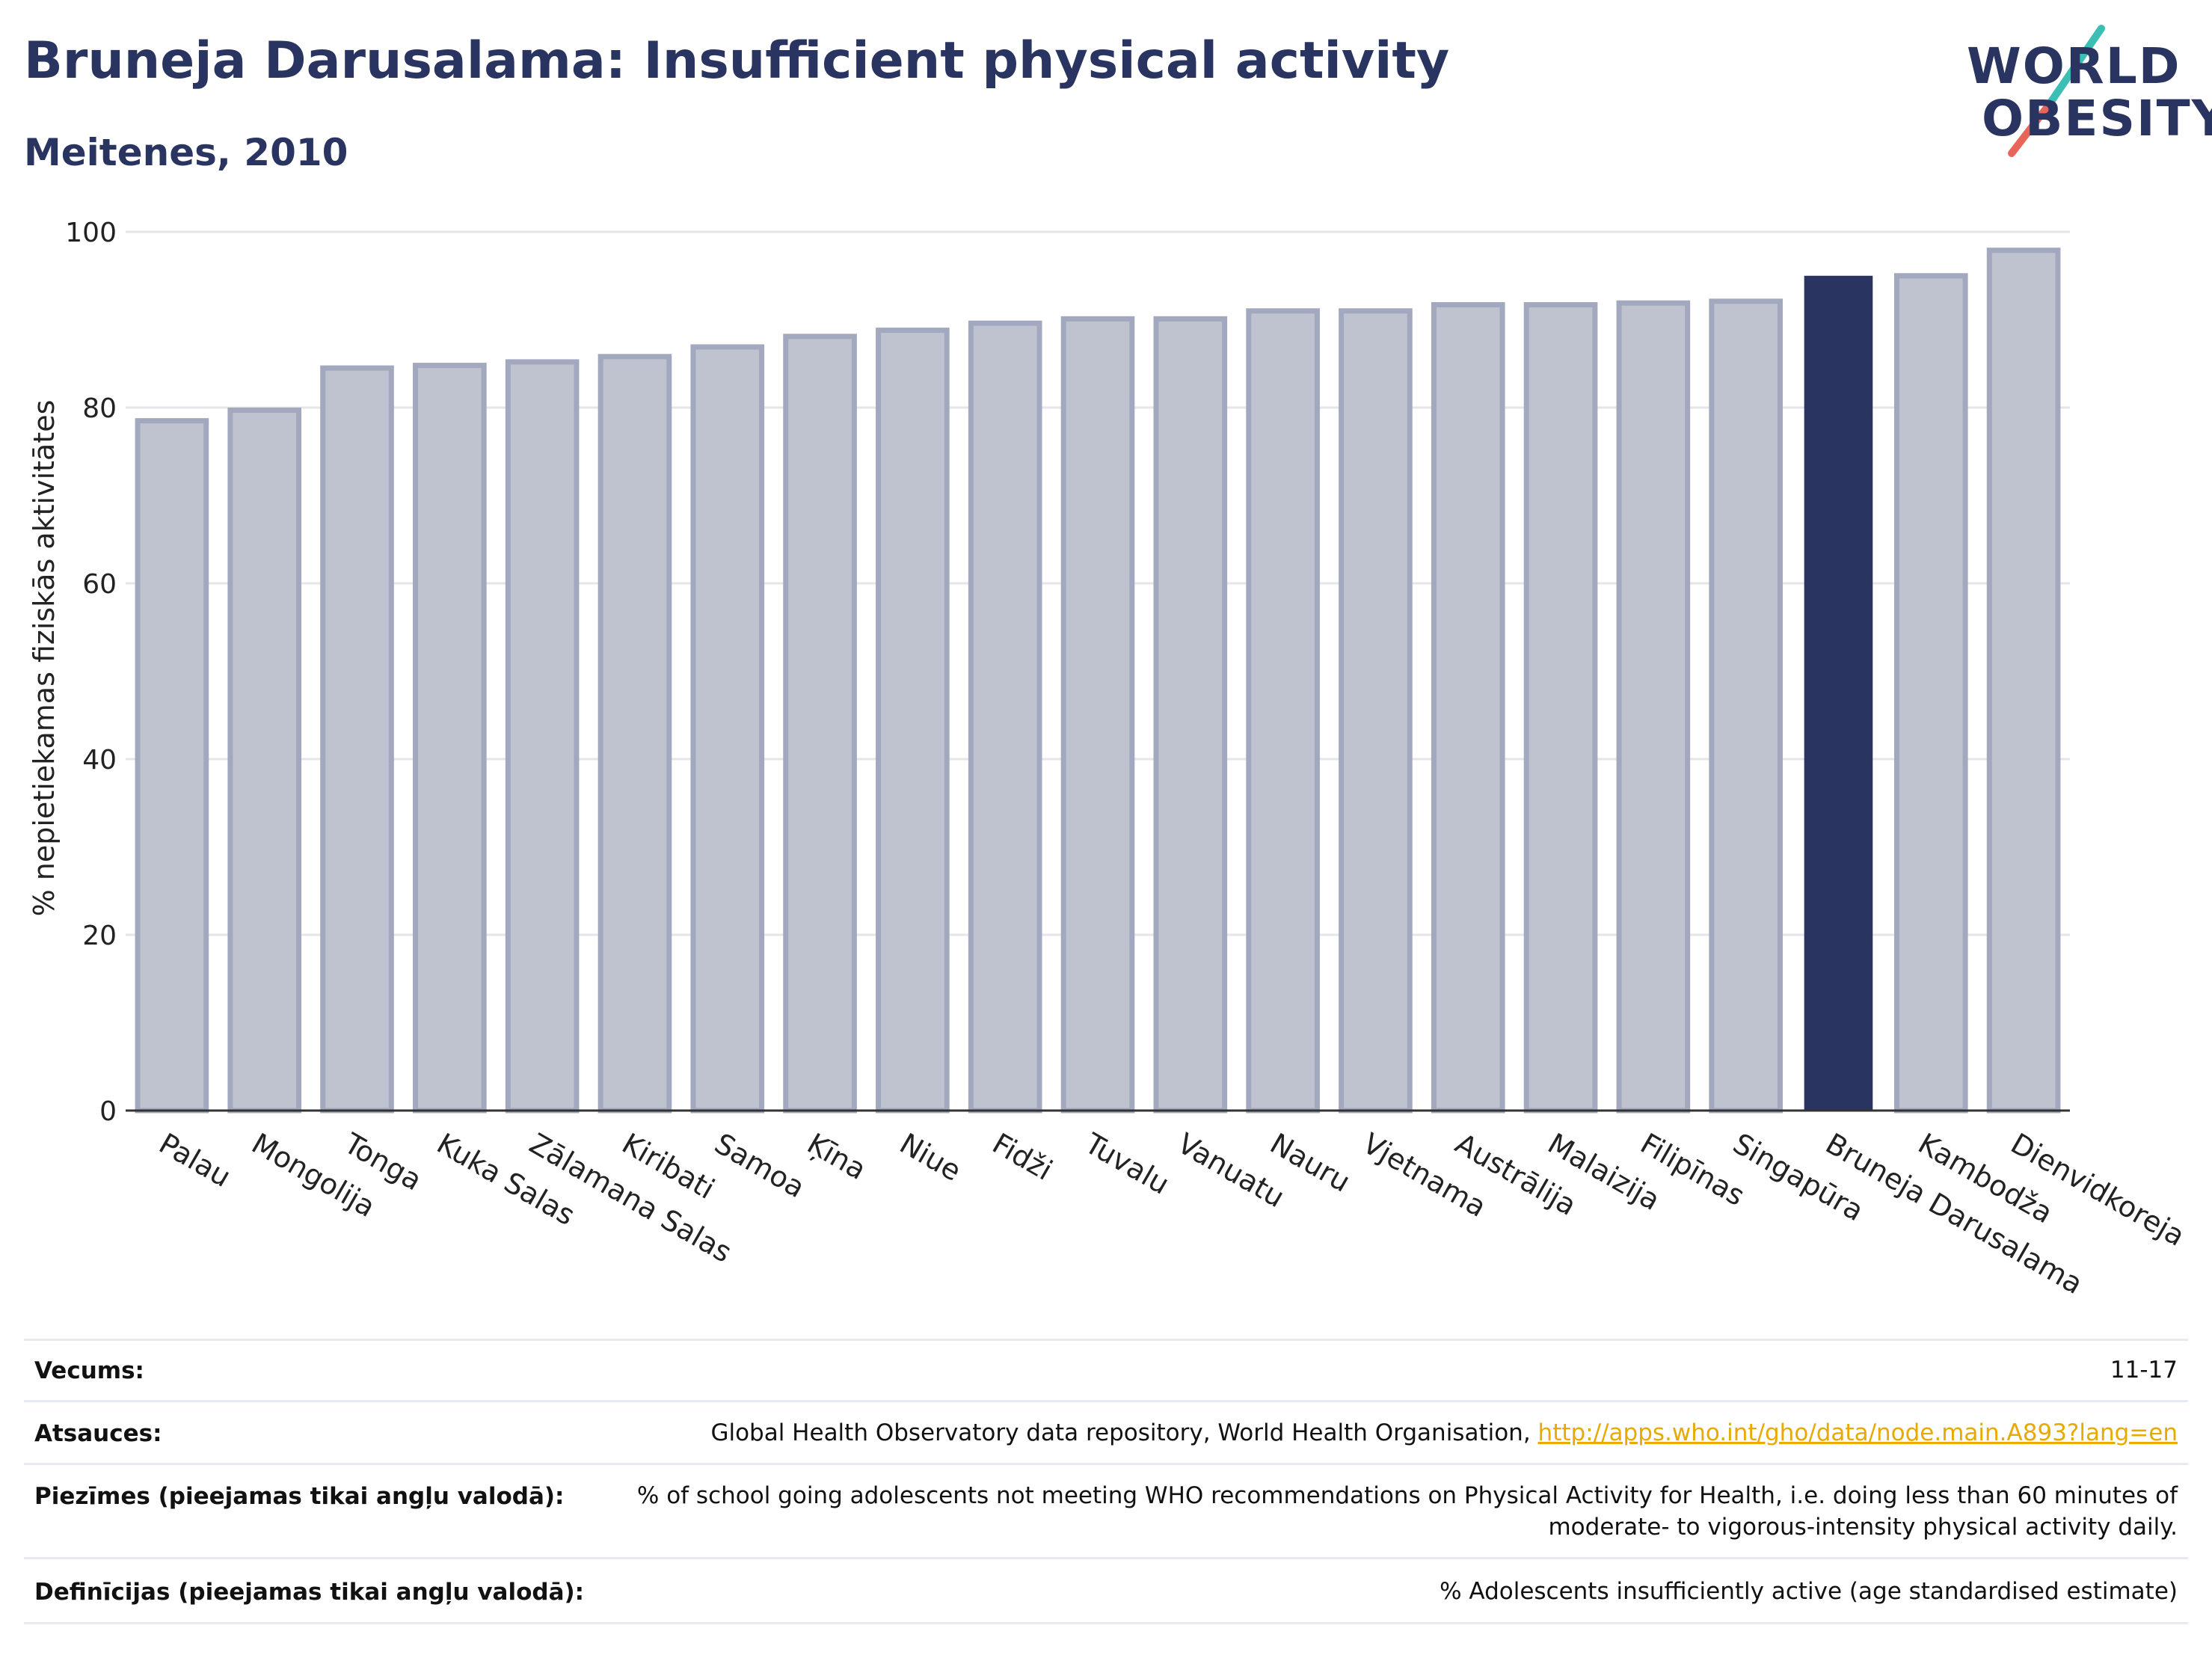 Image resolution: width=2212 pixels, height=1655 pixels. Describe the element at coordinates (759, 1166) in the screenshot. I see `x-tick-label: Samoa` at that location.